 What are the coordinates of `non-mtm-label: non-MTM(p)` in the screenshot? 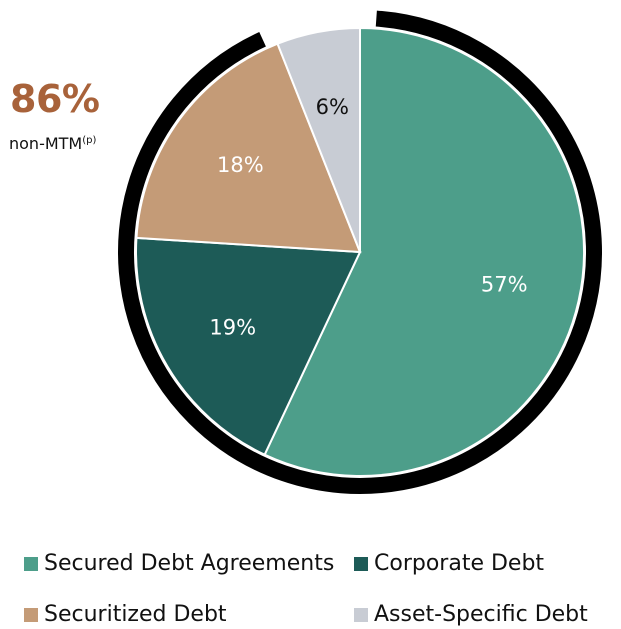 It's located at (52, 143).